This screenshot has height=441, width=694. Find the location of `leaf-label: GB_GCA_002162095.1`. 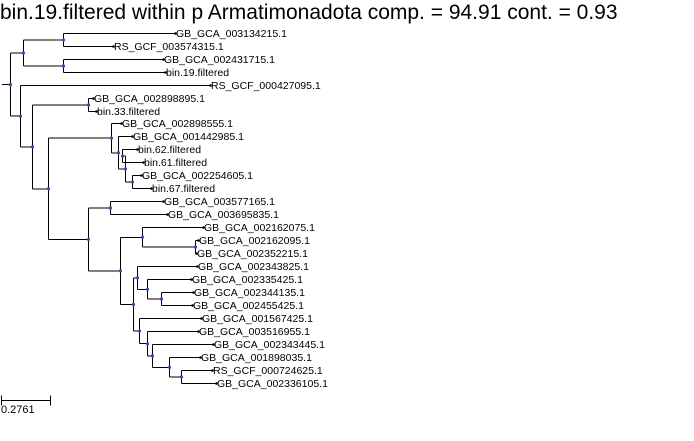

leaf-label: GB_GCA_002162095.1 is located at coordinates (254, 241).